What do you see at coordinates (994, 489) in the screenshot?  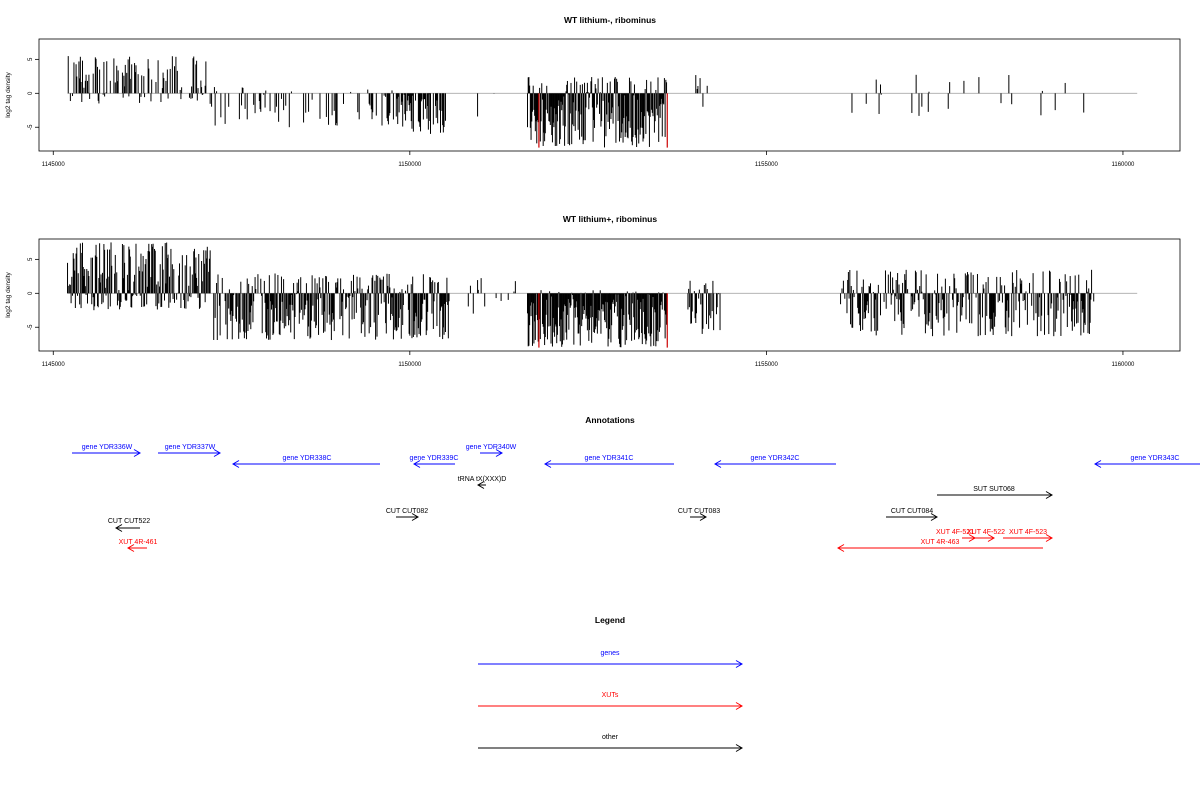 I see `feature-label: SUT SUT068` at bounding box center [994, 489].